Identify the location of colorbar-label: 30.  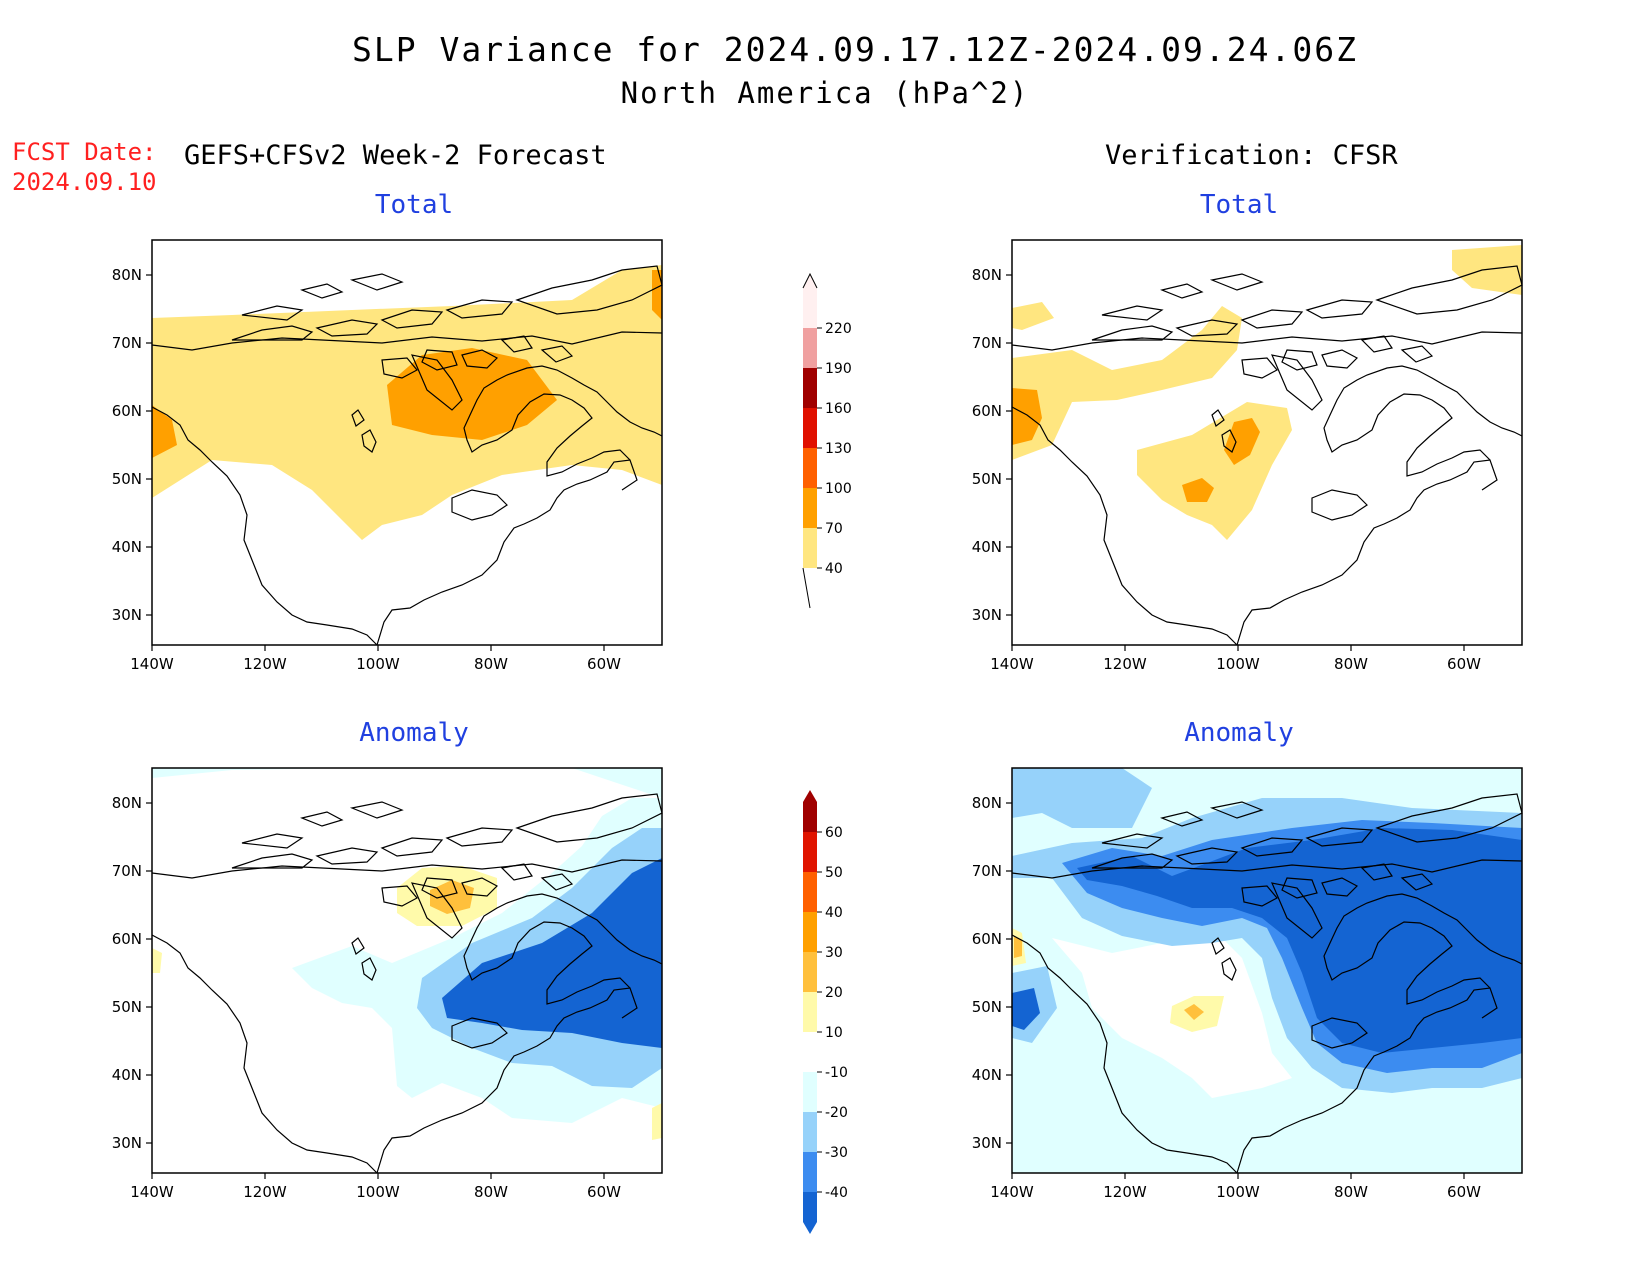
(834, 953).